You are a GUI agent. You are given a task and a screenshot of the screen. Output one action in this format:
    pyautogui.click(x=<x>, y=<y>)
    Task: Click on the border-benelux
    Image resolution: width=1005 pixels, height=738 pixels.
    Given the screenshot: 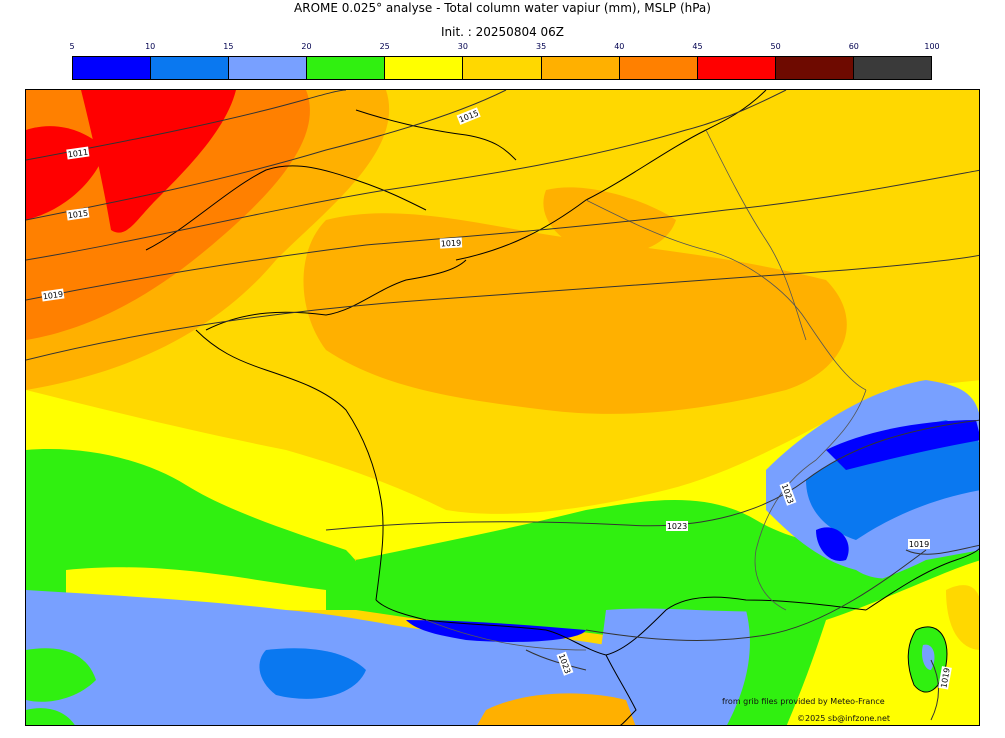 What is the action you would take?
    pyautogui.click(x=756, y=235)
    